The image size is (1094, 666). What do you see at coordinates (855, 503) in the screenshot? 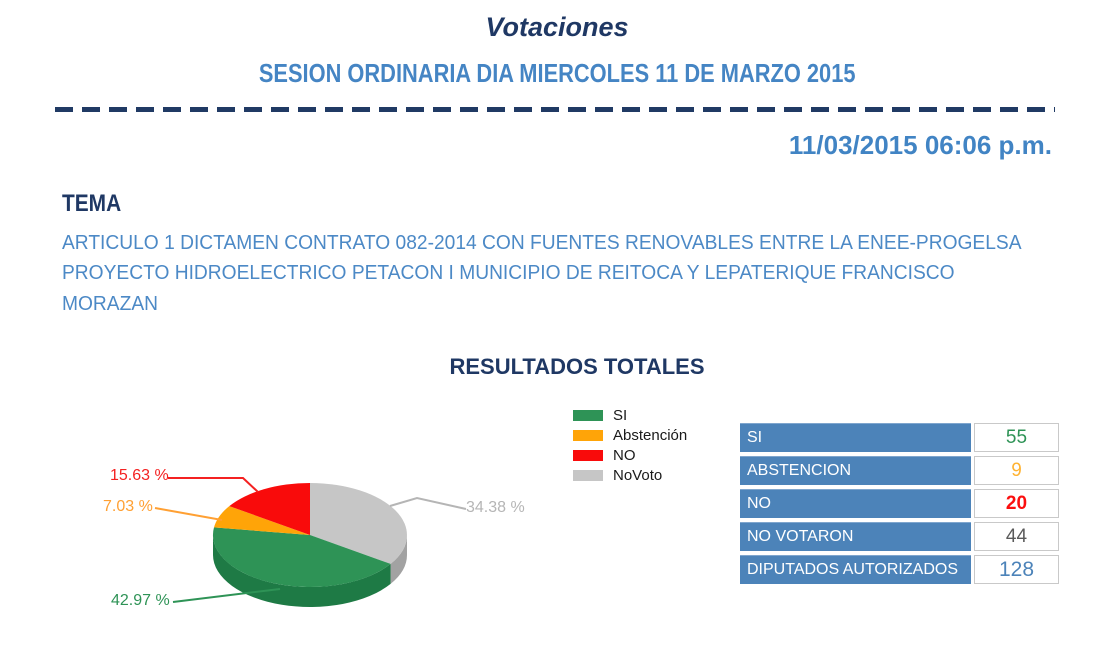
I see `row-label: NO` at bounding box center [855, 503].